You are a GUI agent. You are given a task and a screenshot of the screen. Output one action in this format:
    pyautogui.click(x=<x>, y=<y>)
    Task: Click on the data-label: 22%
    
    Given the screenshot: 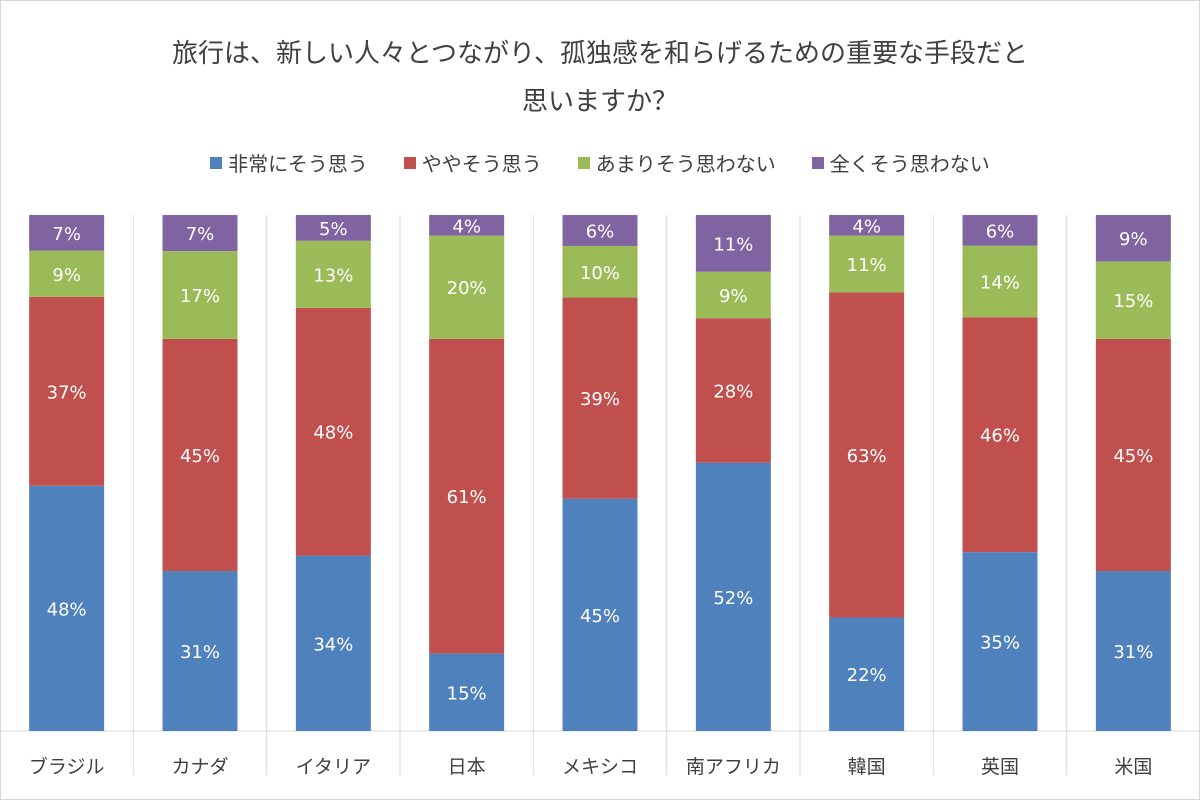 What is the action you would take?
    pyautogui.click(x=867, y=675)
    